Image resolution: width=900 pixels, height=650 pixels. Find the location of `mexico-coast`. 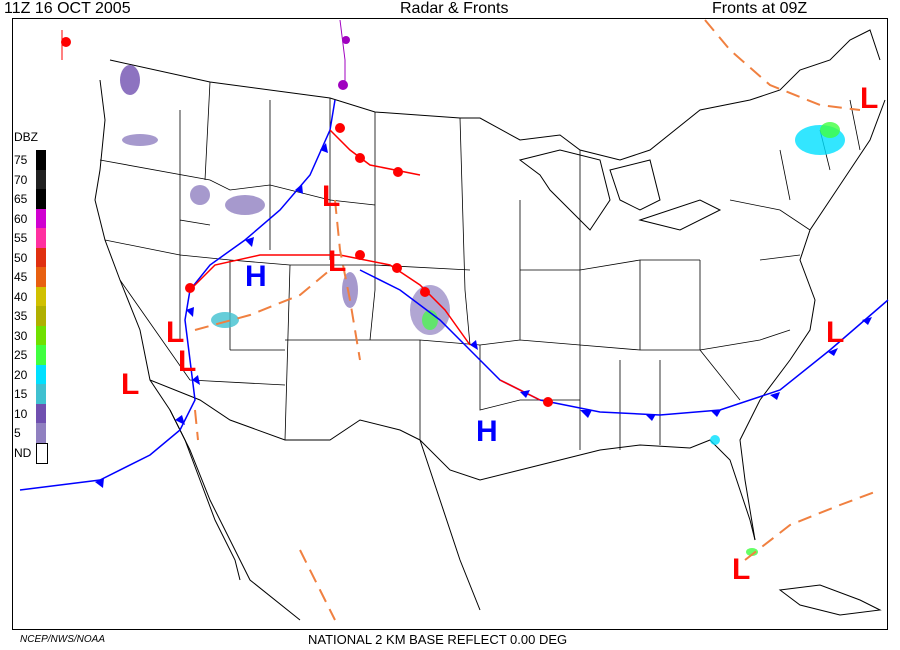

mexico-coast is located at coordinates (325, 515).